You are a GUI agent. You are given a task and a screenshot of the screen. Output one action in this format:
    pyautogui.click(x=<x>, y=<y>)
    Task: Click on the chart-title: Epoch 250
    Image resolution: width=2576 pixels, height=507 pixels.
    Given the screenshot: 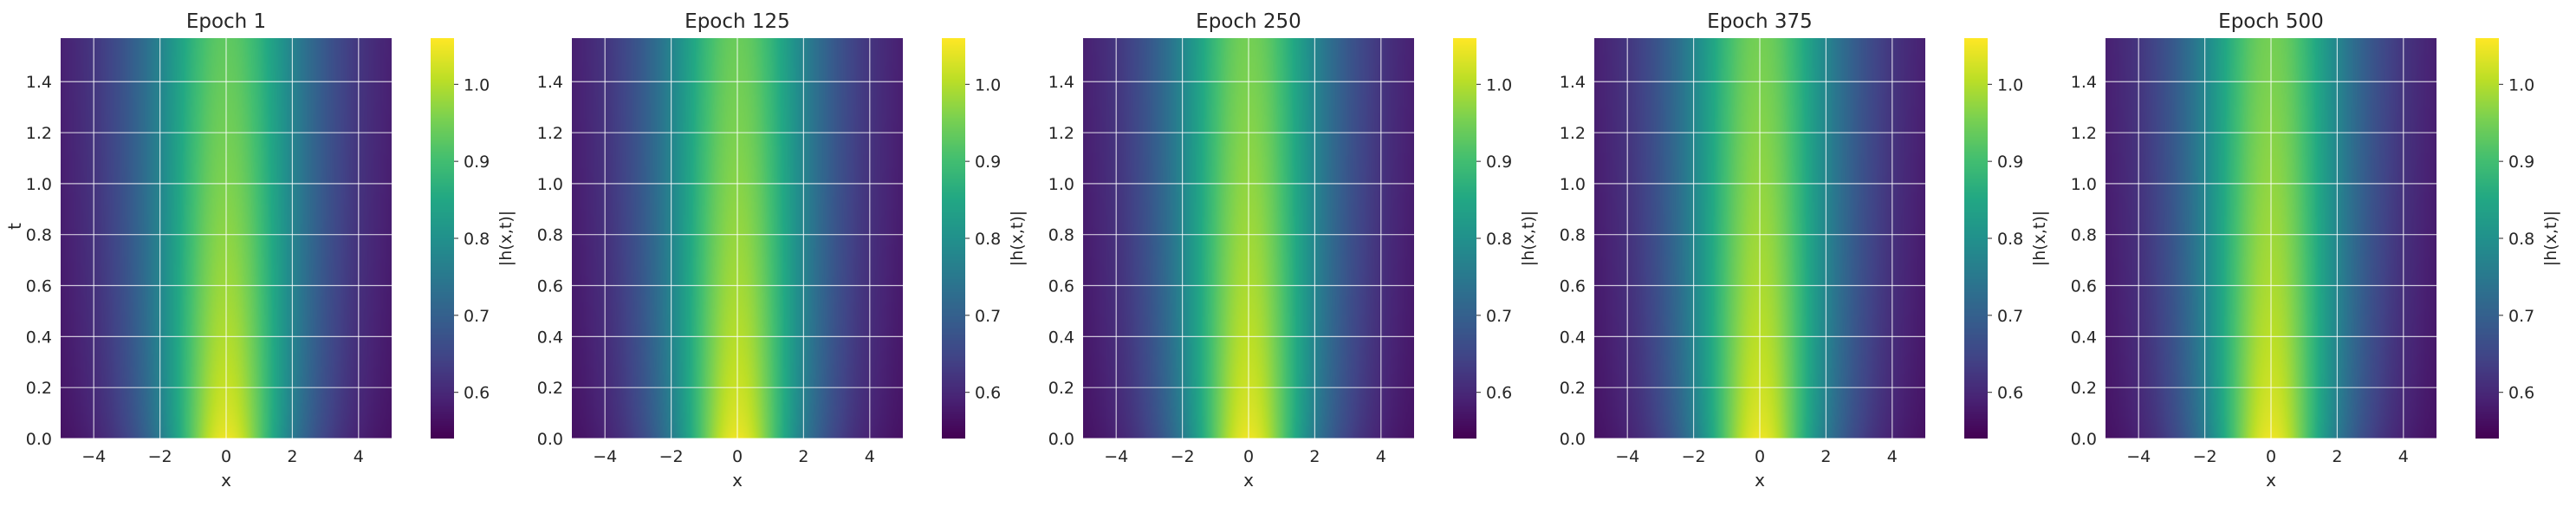 What is the action you would take?
    pyautogui.click(x=1249, y=21)
    